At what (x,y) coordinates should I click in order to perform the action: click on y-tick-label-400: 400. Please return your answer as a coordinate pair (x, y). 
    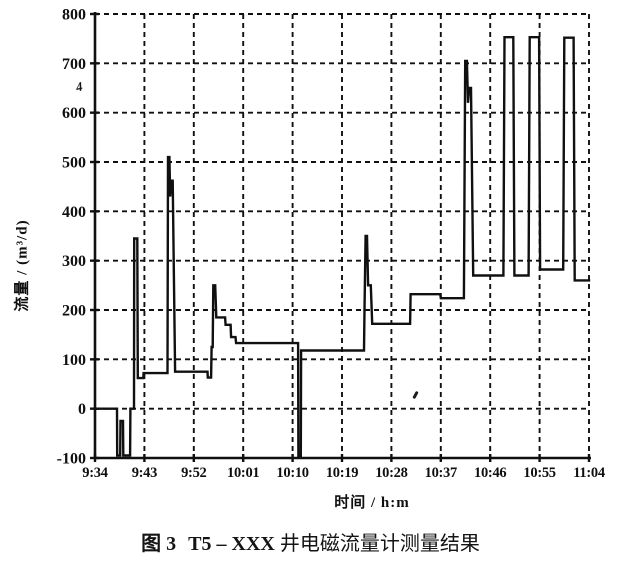
    Looking at the image, I should click on (74, 212).